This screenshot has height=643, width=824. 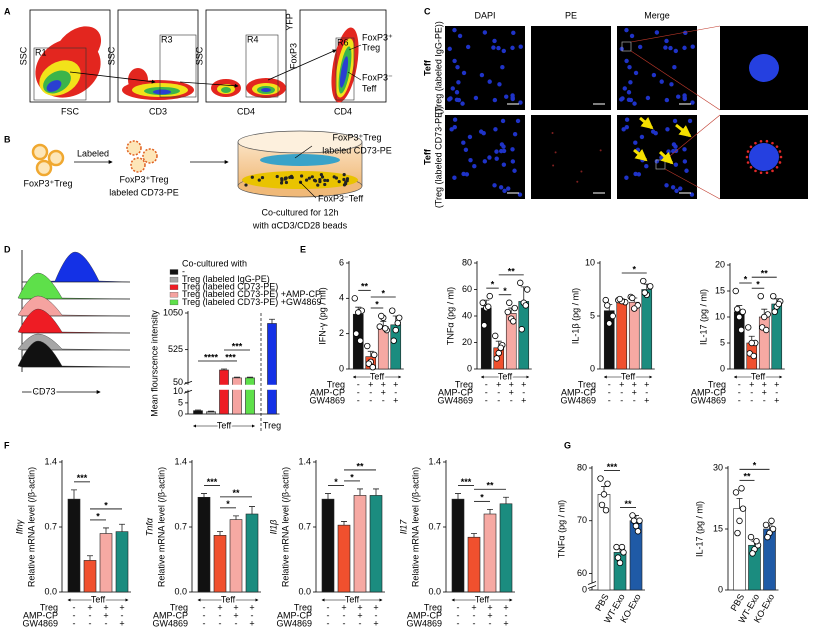 What do you see at coordinates (50, 526) in the screenshot?
I see `y-tick-label: 0.7` at bounding box center [50, 526].